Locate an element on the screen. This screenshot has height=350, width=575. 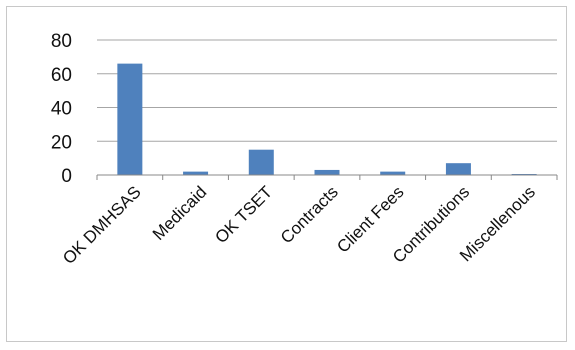
x-tick-label: Contracts is located at coordinates (309, 214).